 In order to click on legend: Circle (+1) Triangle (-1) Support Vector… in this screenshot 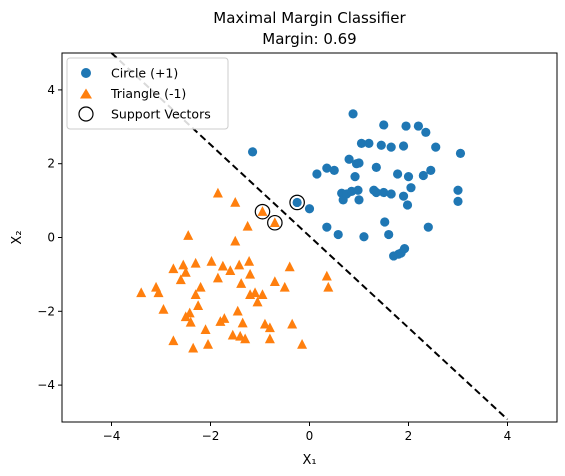, I will do `click(147, 93)`.